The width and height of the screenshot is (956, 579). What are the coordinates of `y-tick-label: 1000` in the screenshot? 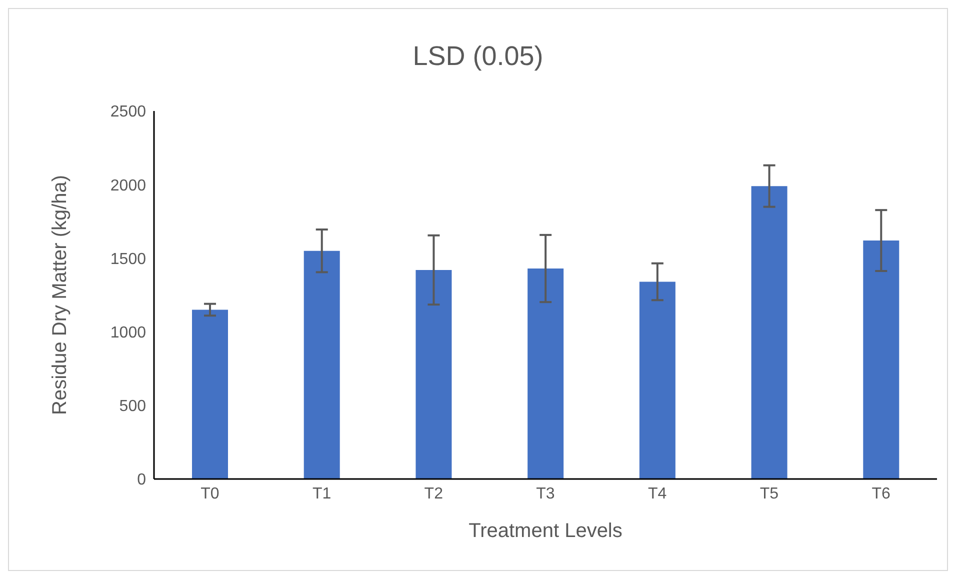 It's located at (128, 333).